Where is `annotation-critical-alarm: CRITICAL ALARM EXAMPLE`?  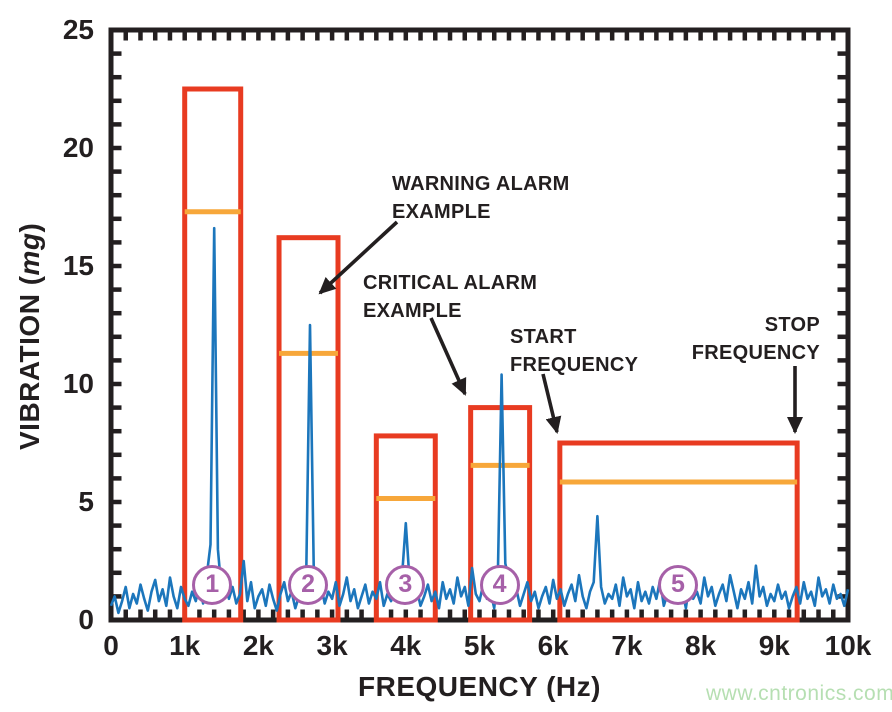
annotation-critical-alarm: CRITICAL ALARM EXAMPLE is located at coordinates (450, 297).